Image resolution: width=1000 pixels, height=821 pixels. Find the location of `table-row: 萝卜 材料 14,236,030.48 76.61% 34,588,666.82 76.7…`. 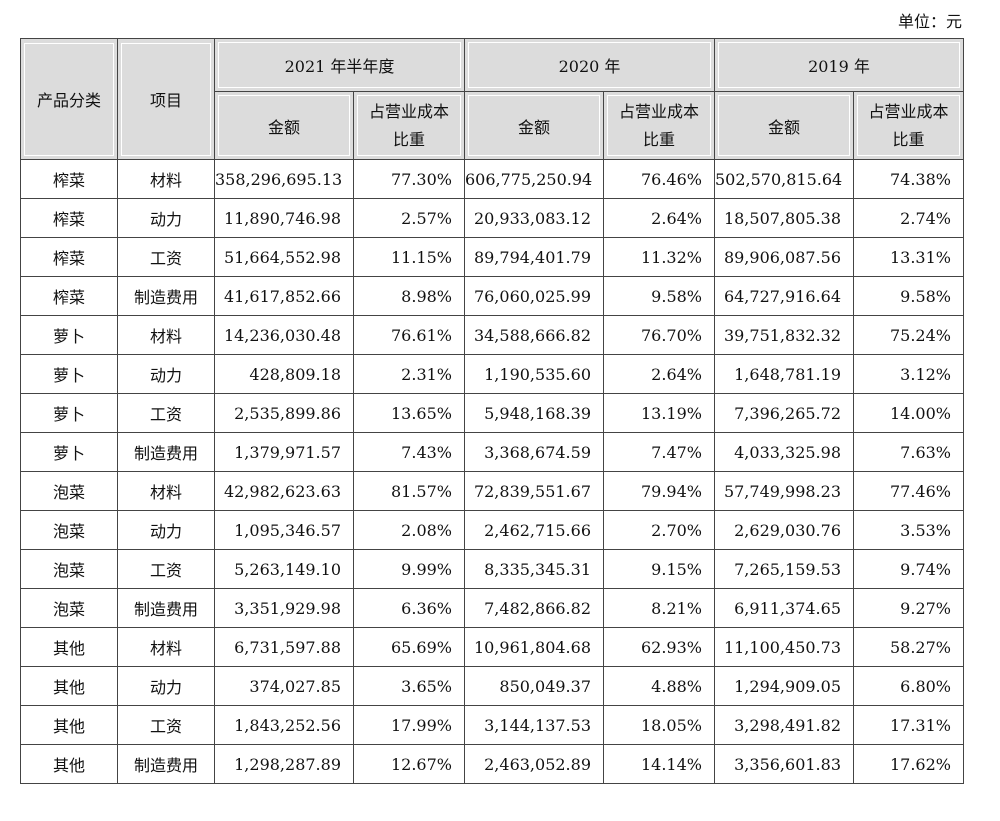

table-row: 萝卜 材料 14,236,030.48 76.61% 34,588,666.82 76.7… is located at coordinates (492, 335).